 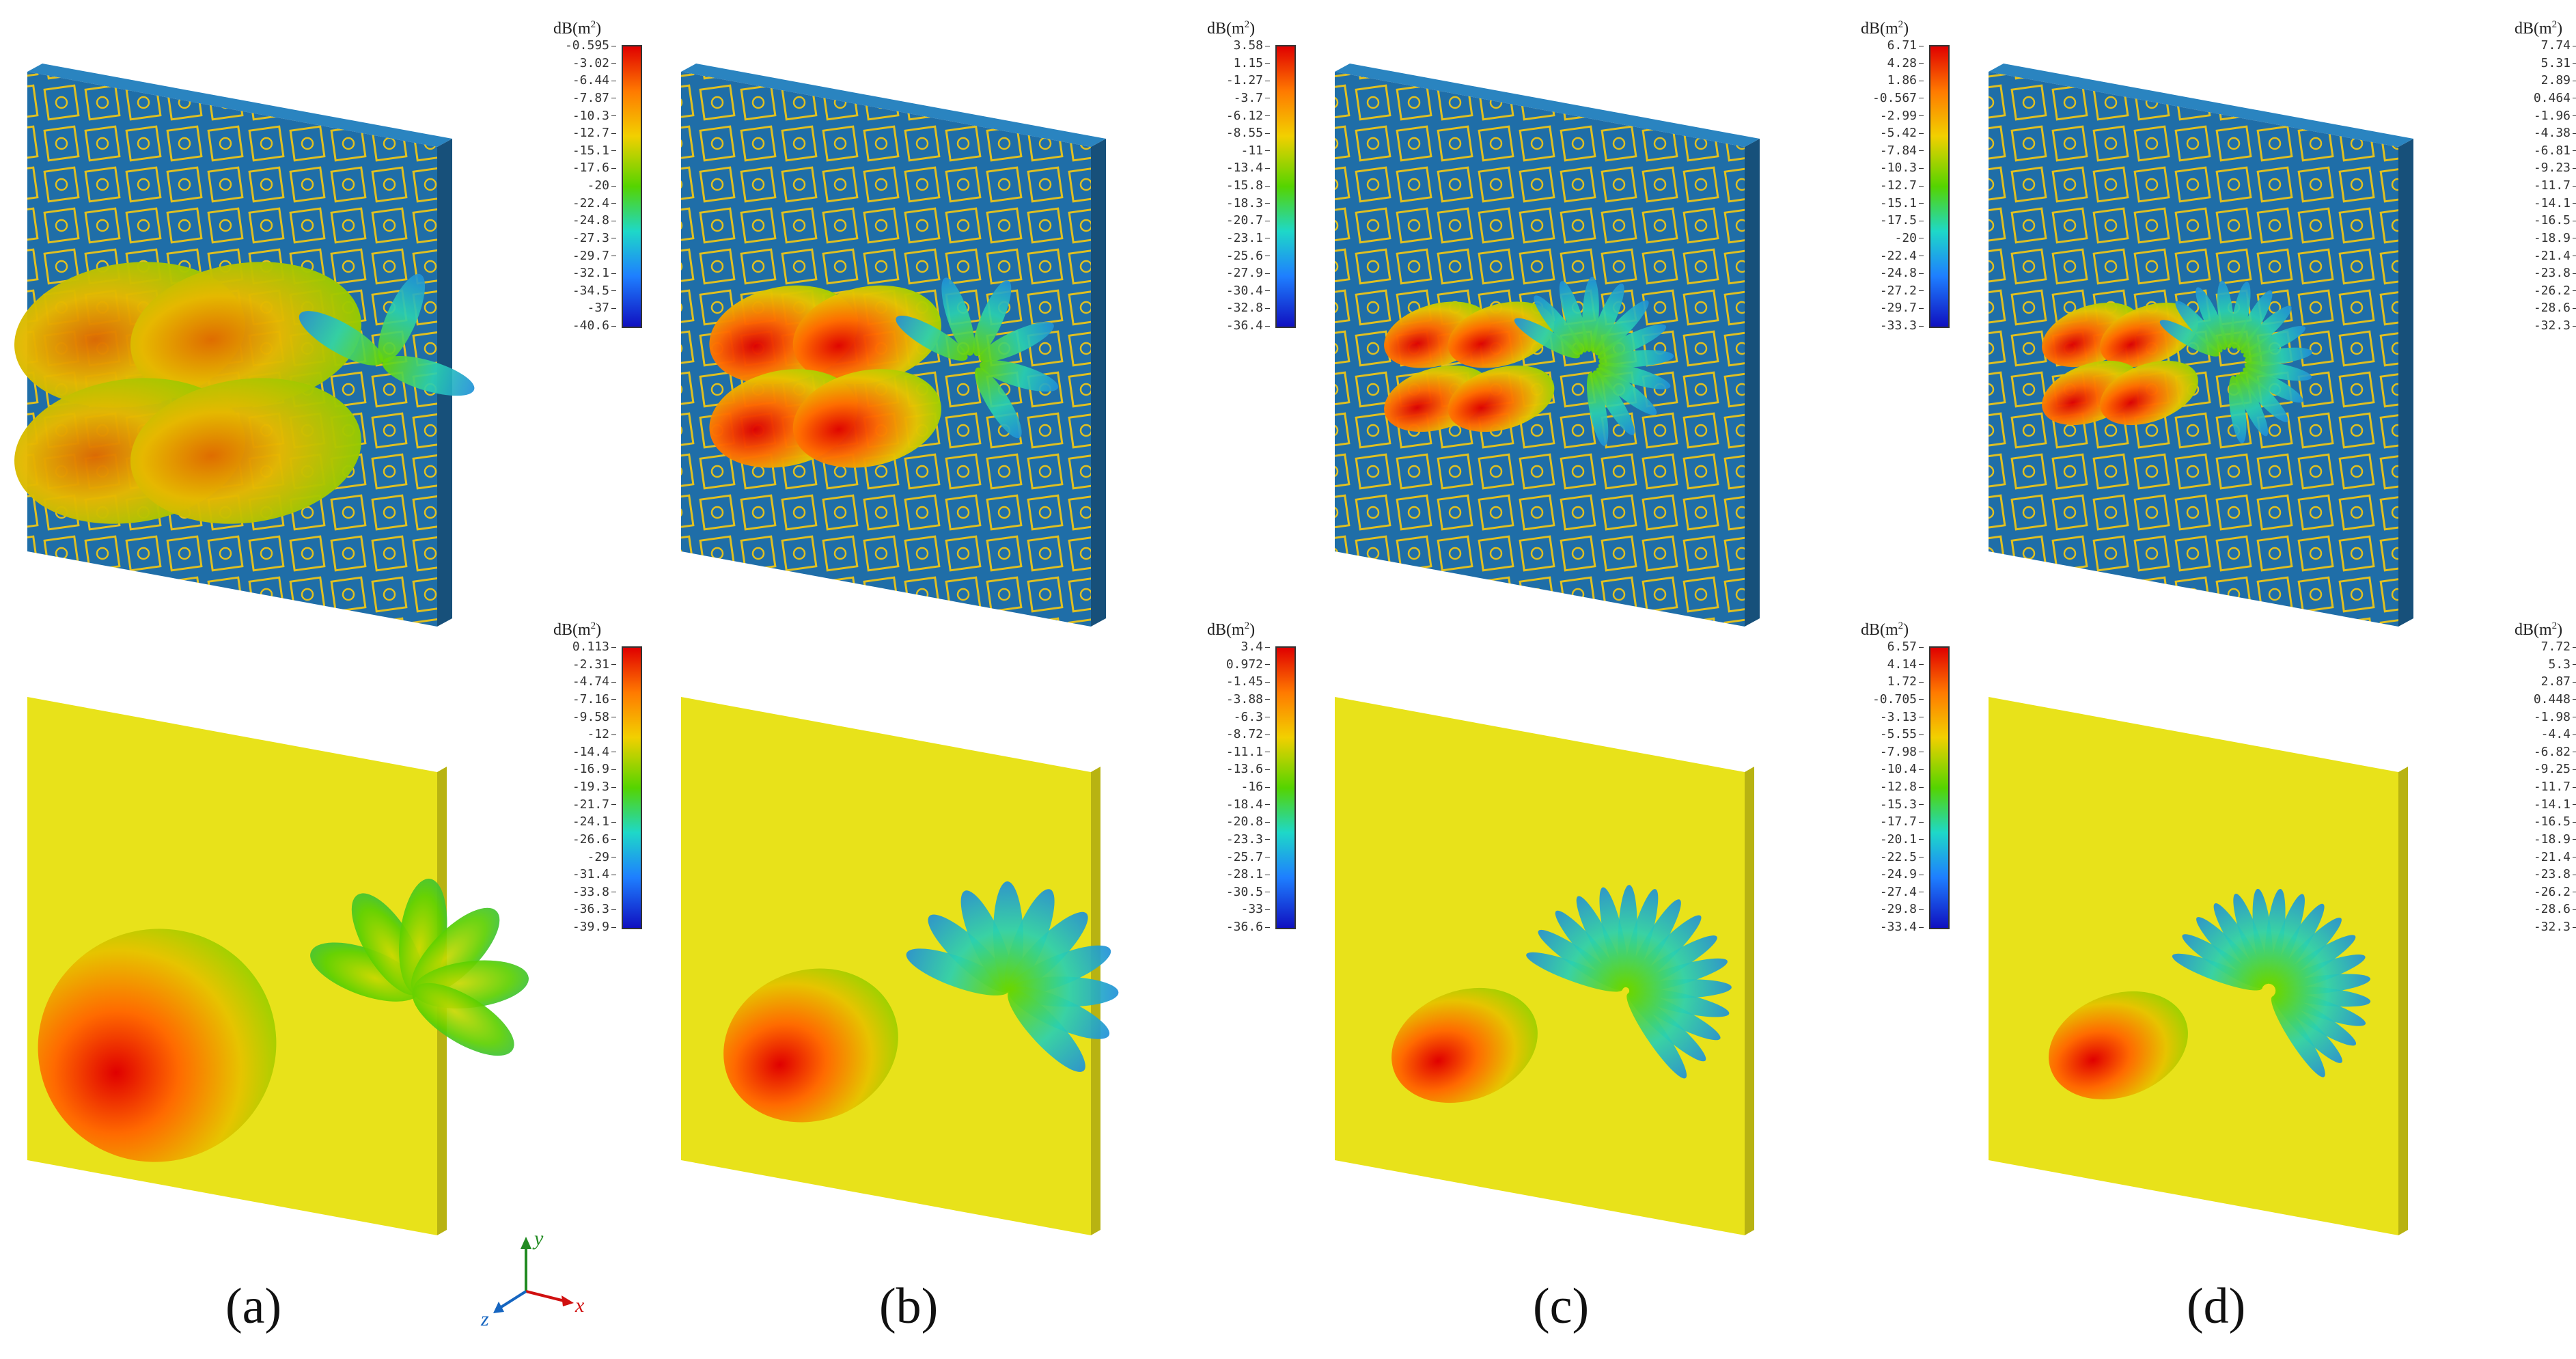 What do you see at coordinates (1885, 28) in the screenshot?
I see `colorbar-unit-label: dB(m2)` at bounding box center [1885, 28].